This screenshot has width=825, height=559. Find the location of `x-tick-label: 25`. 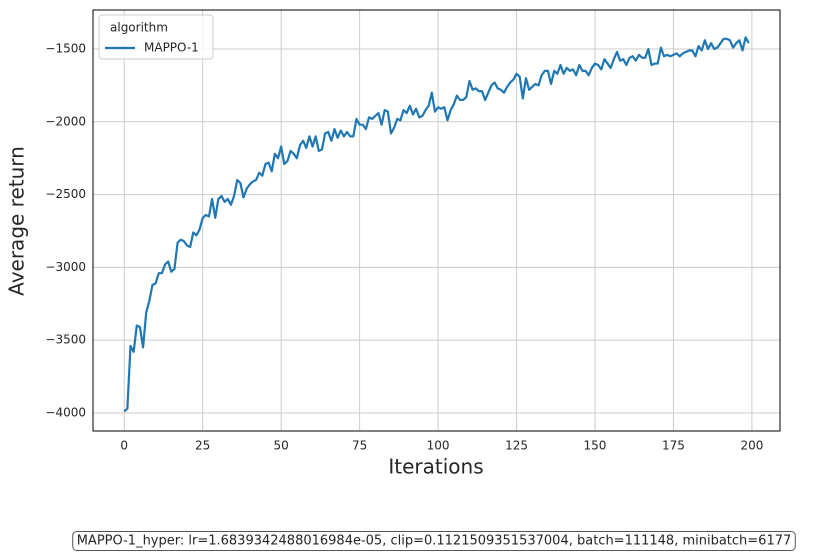

x-tick-label: 25 is located at coordinates (202, 446).